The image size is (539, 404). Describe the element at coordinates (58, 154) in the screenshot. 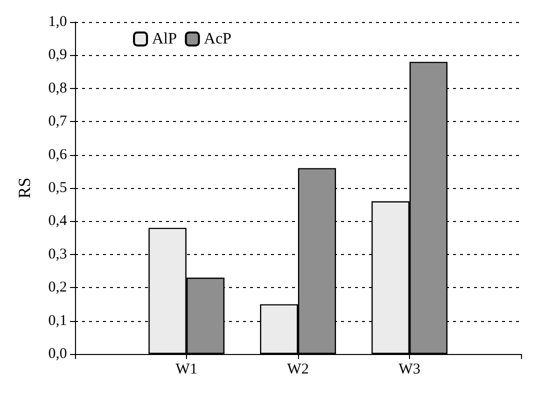

I see `y-tick-label: 0,6` at that location.